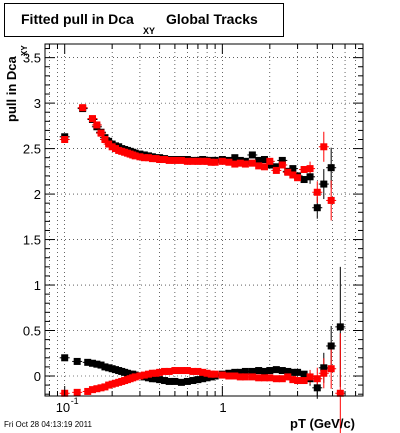  Describe the element at coordinates (37, 285) in the screenshot. I see `y-tick-label: 1` at that location.